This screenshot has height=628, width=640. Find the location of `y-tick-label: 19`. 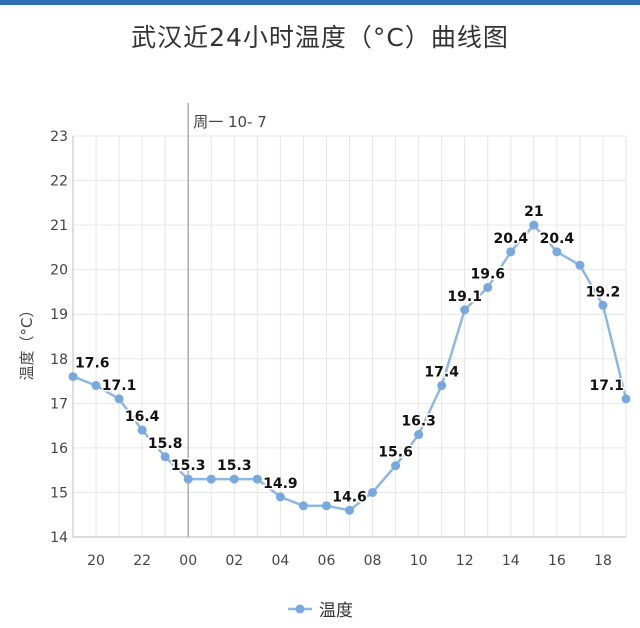

y-tick-label: 19 is located at coordinates (59, 315).